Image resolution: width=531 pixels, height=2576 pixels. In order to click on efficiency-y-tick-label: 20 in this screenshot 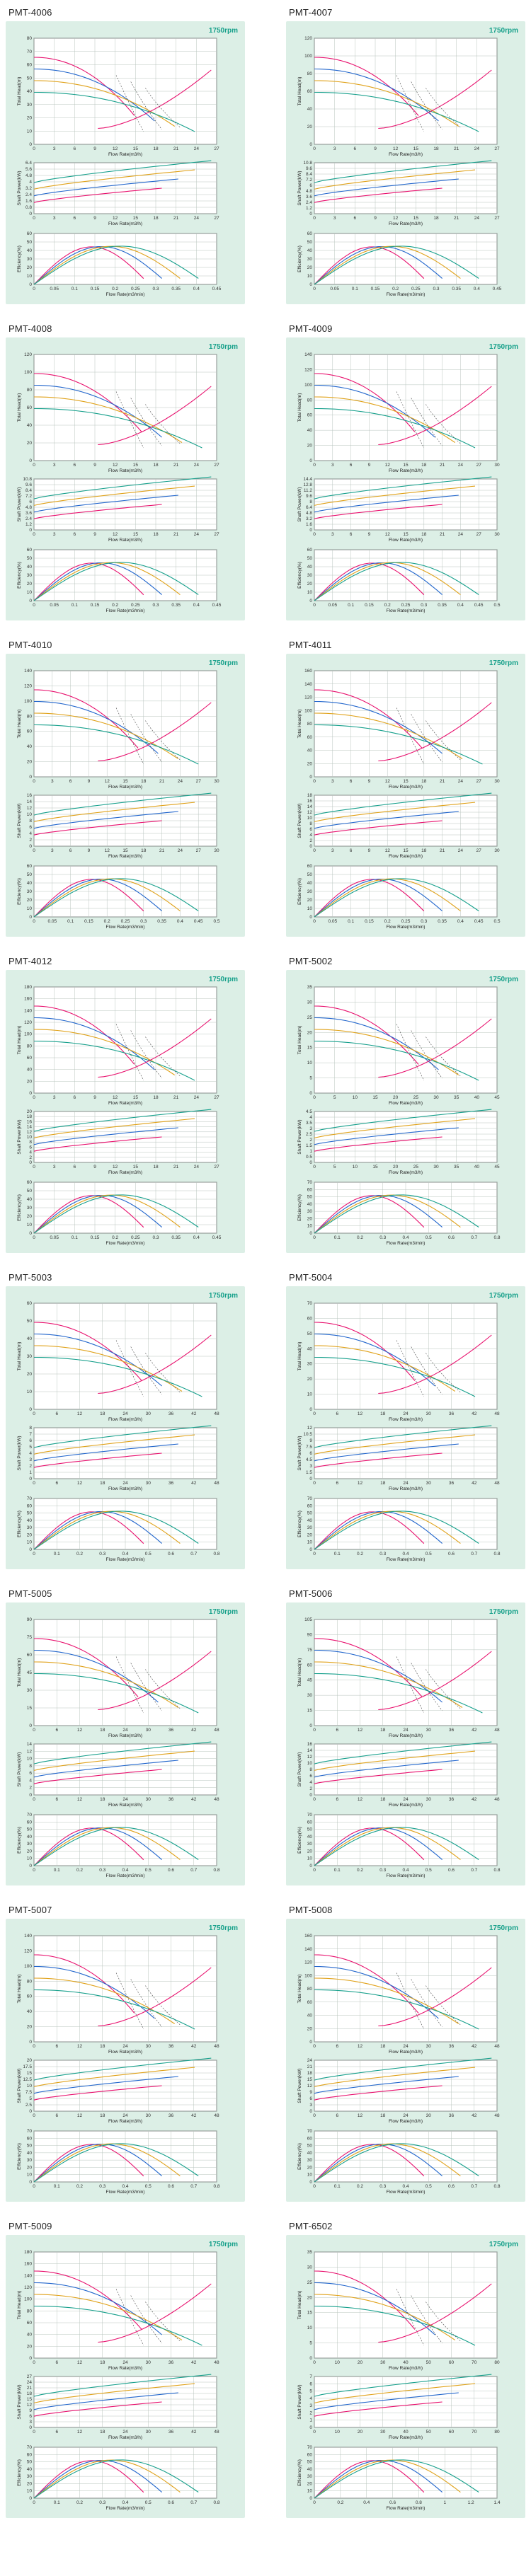, I will do `click(30, 900)`.